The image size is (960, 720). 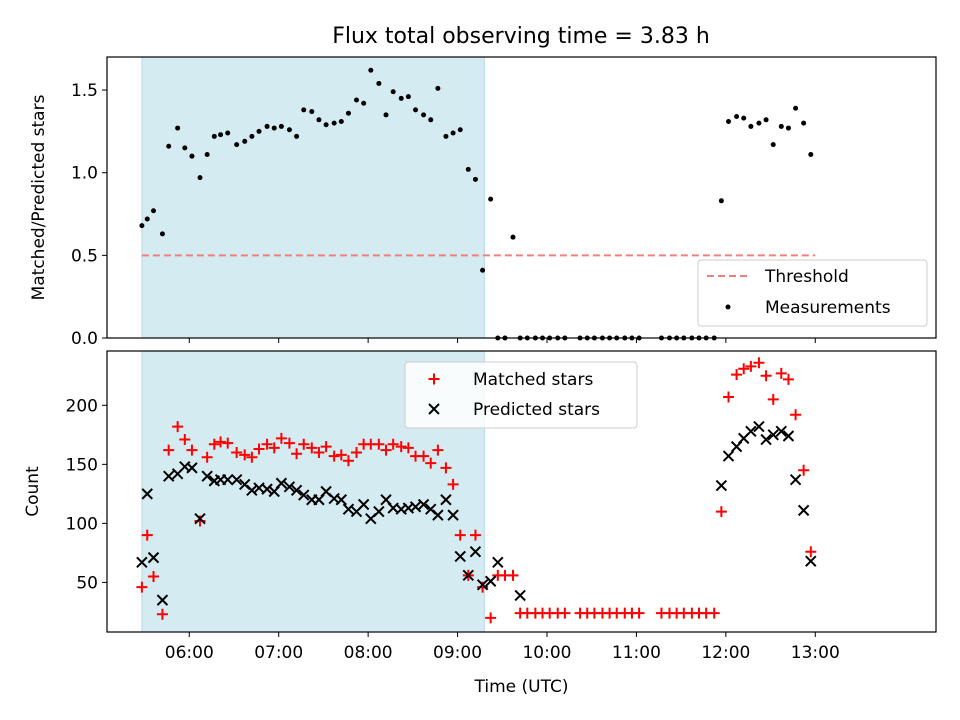 I want to click on legend-measurements-swatch, so click(x=728, y=307).